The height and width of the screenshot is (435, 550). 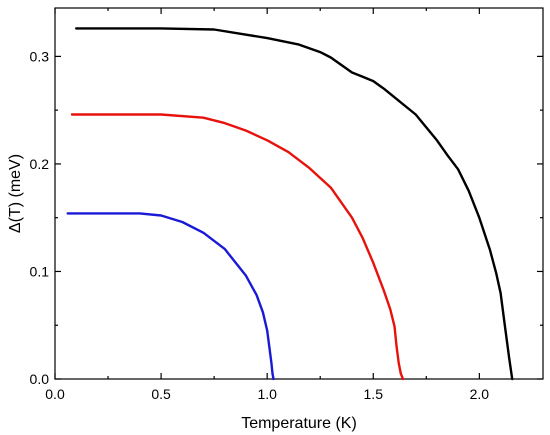 What do you see at coordinates (299, 423) in the screenshot?
I see `x-axis-title: Temperature (K)` at bounding box center [299, 423].